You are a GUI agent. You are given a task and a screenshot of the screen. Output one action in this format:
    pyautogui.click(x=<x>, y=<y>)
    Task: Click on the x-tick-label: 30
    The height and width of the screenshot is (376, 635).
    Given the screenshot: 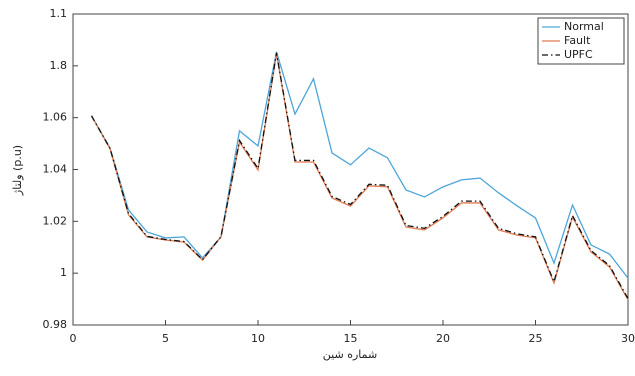 What is the action you would take?
    pyautogui.click(x=628, y=338)
    